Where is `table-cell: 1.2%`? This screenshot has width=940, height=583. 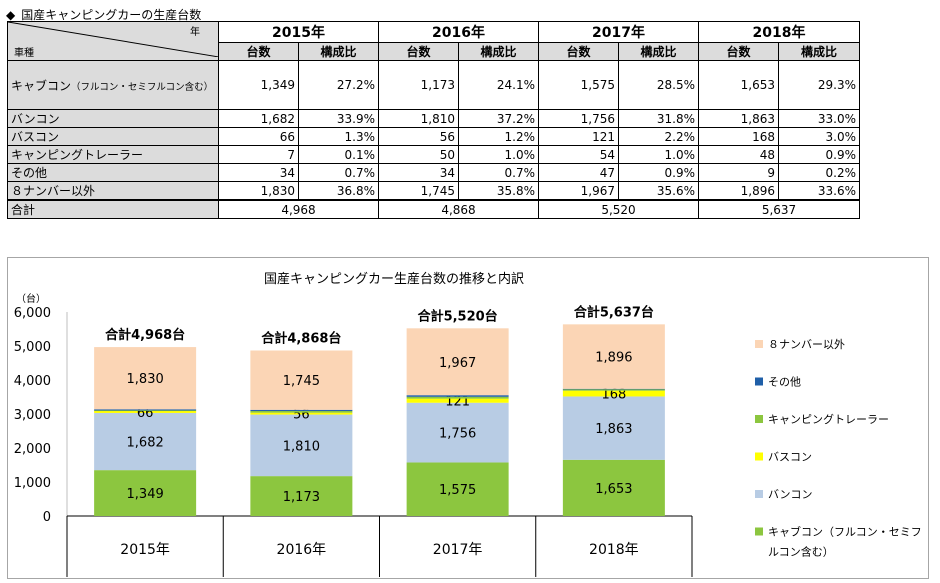
table-cell: 1.2% is located at coordinates (498, 136).